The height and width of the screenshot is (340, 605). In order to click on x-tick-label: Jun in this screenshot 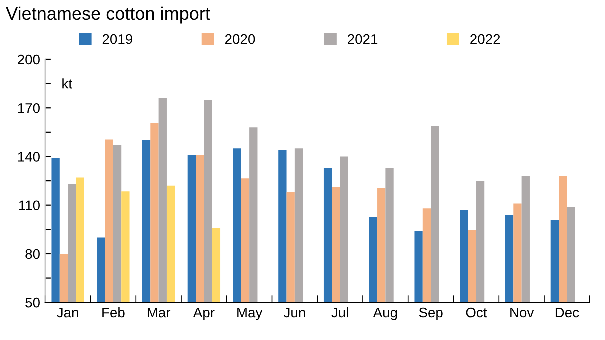, I will do `click(295, 313)`.